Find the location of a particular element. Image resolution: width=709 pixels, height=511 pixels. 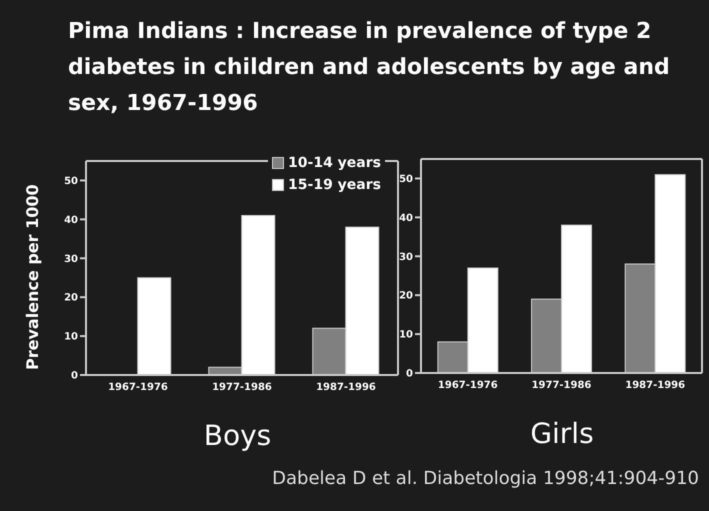

legend-label: 15-19 years is located at coordinates (334, 185).